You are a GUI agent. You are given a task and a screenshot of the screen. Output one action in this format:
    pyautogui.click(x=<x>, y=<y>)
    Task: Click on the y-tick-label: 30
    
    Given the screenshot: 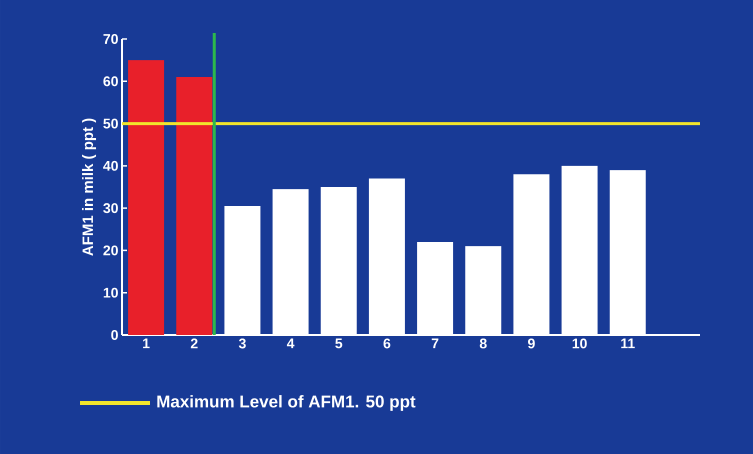 What is the action you would take?
    pyautogui.click(x=110, y=208)
    